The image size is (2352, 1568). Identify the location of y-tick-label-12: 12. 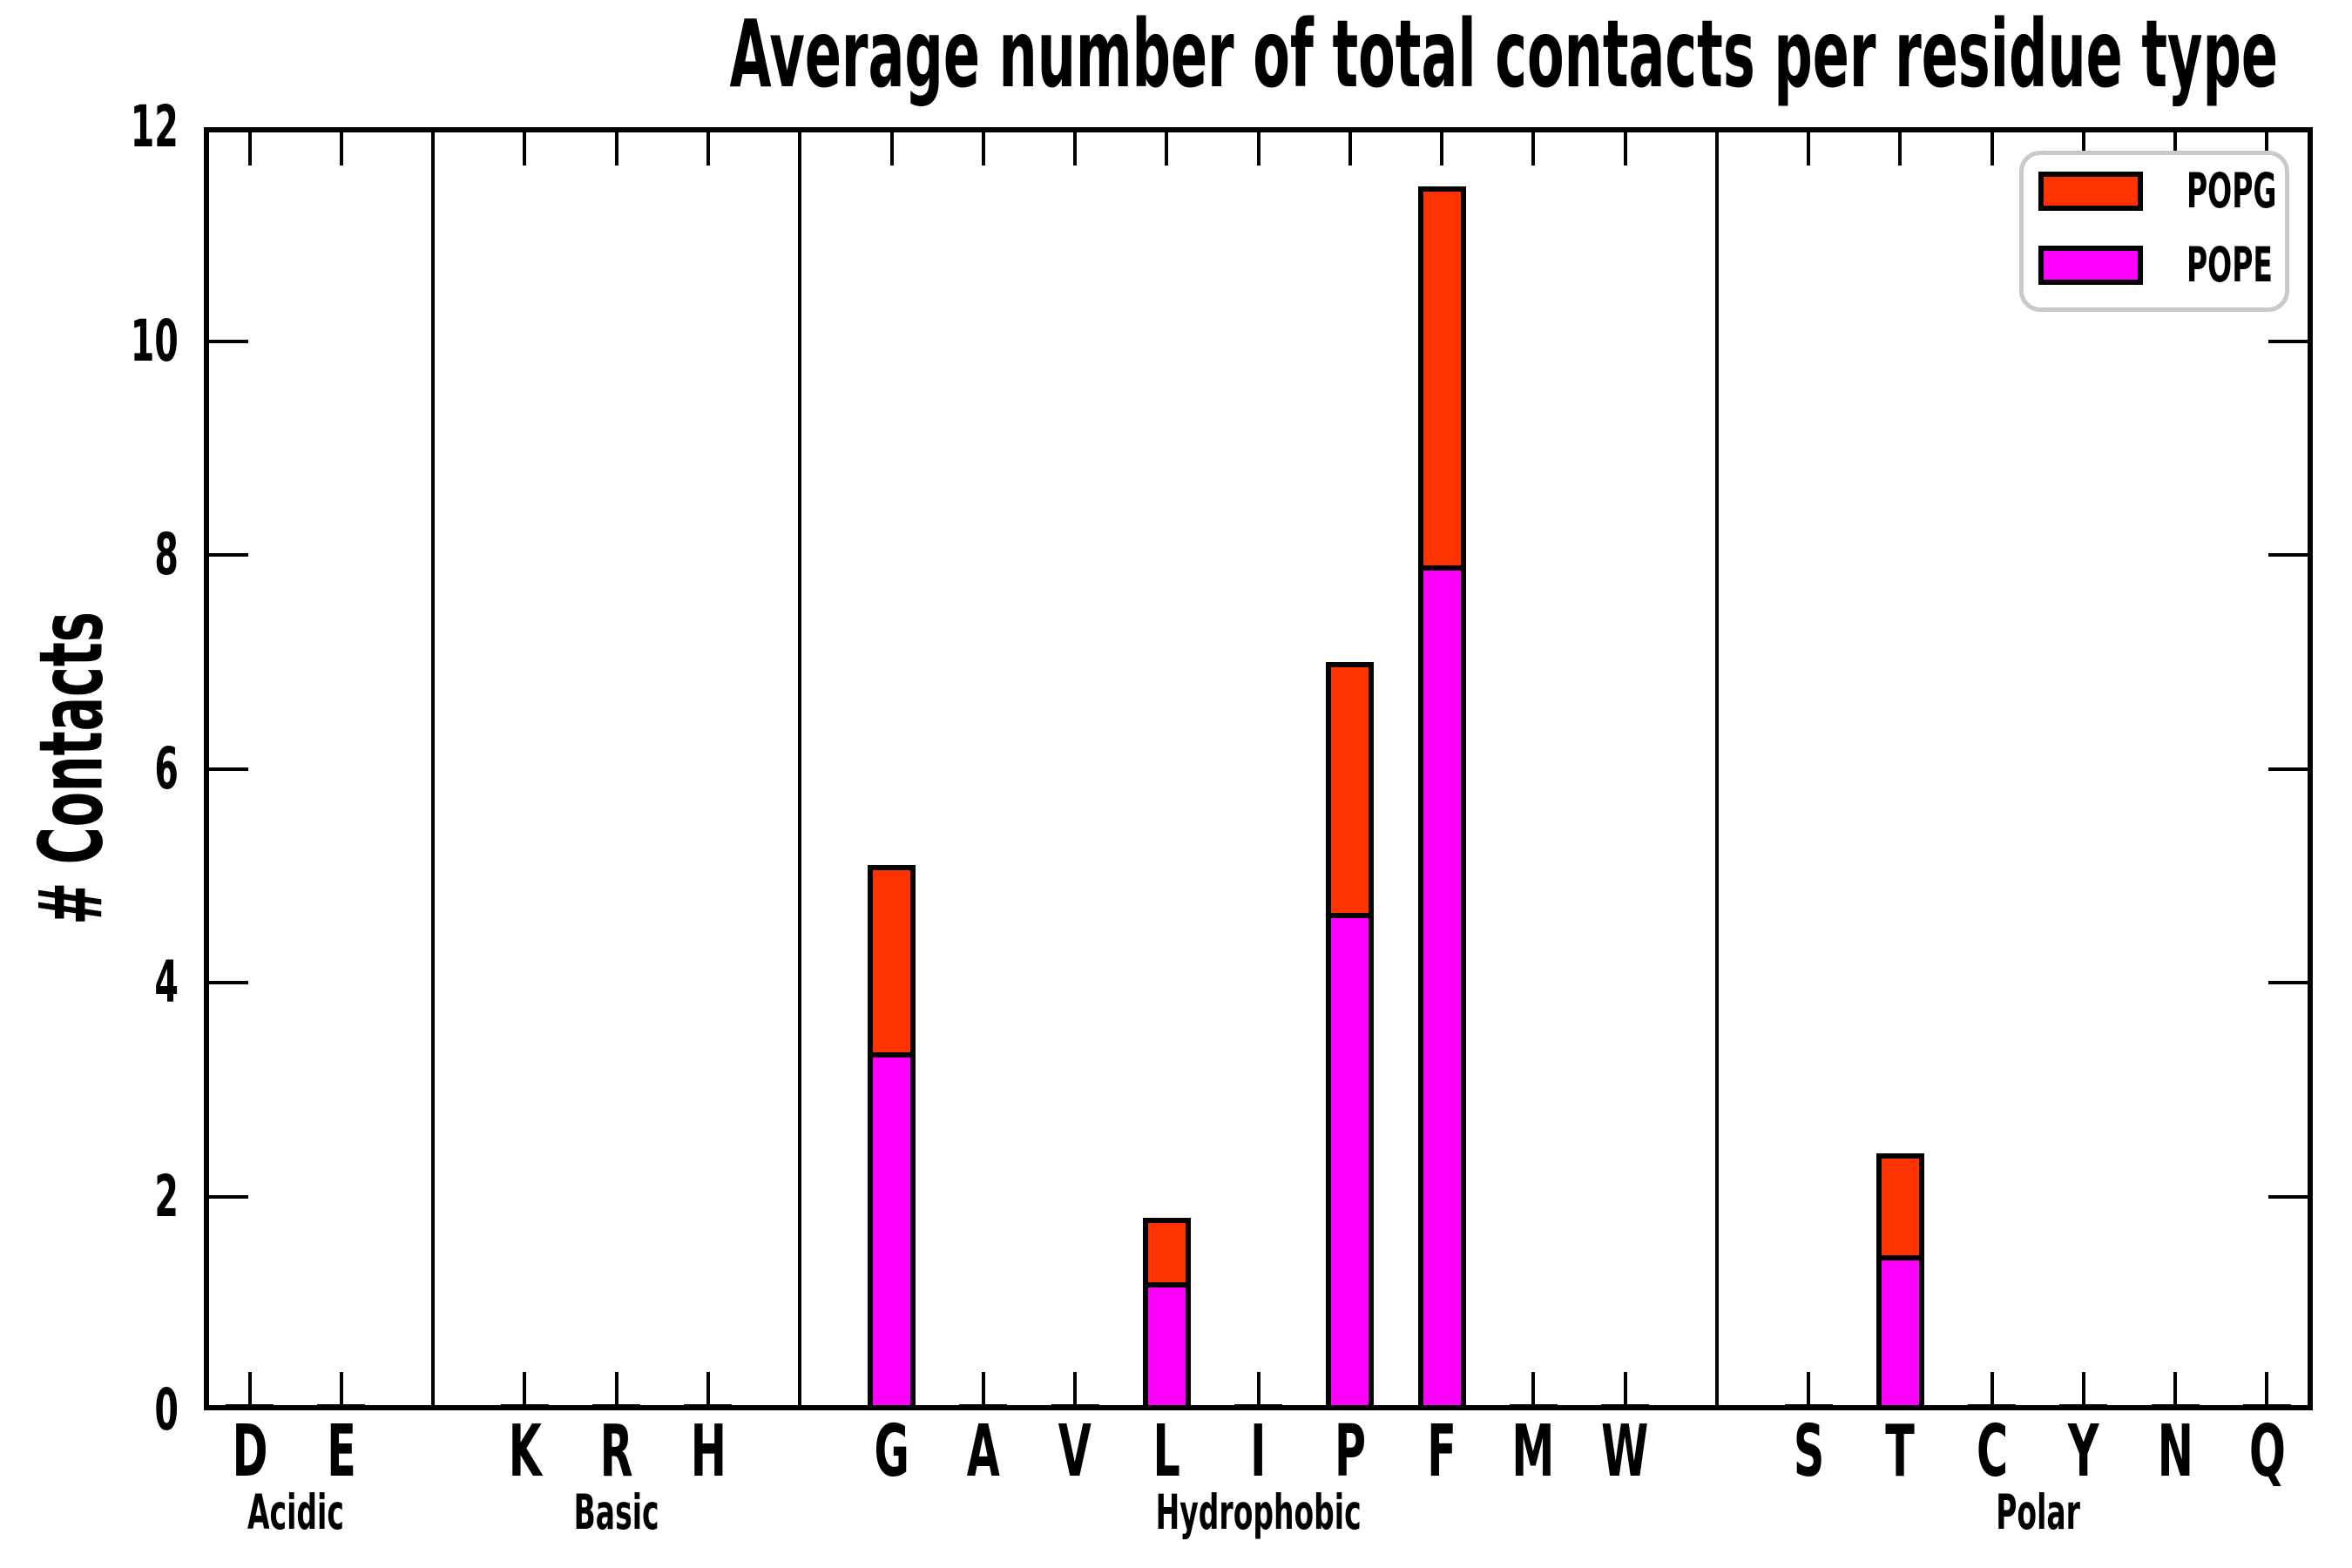
(154, 126).